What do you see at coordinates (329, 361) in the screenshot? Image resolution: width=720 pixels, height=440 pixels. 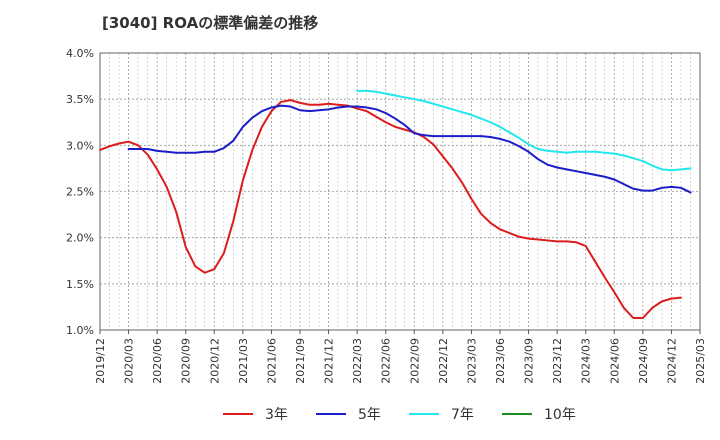 I see `x-tick-label: 2021/12` at bounding box center [329, 361].